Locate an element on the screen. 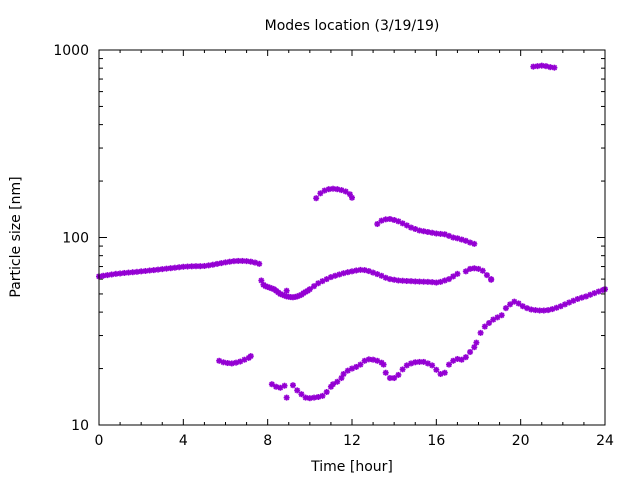  x-tick-label: 0 is located at coordinates (99, 441).